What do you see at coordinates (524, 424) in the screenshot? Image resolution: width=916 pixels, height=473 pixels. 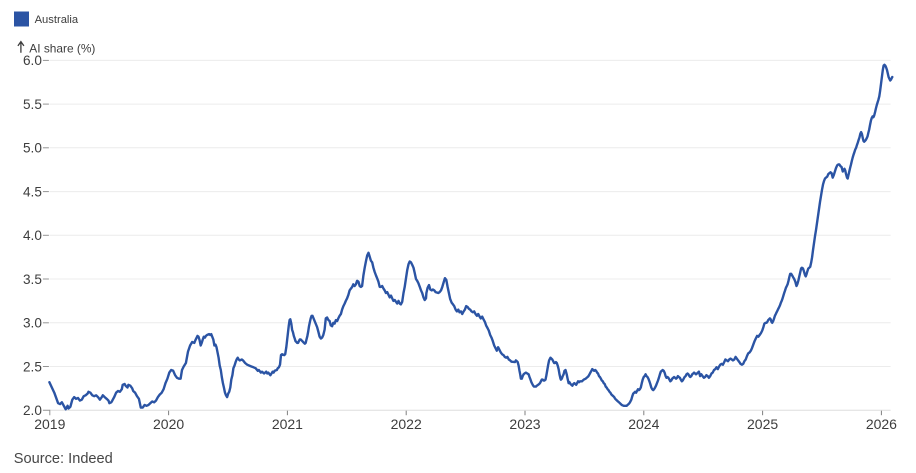 I see `svg-text: 2023` at bounding box center [524, 424].